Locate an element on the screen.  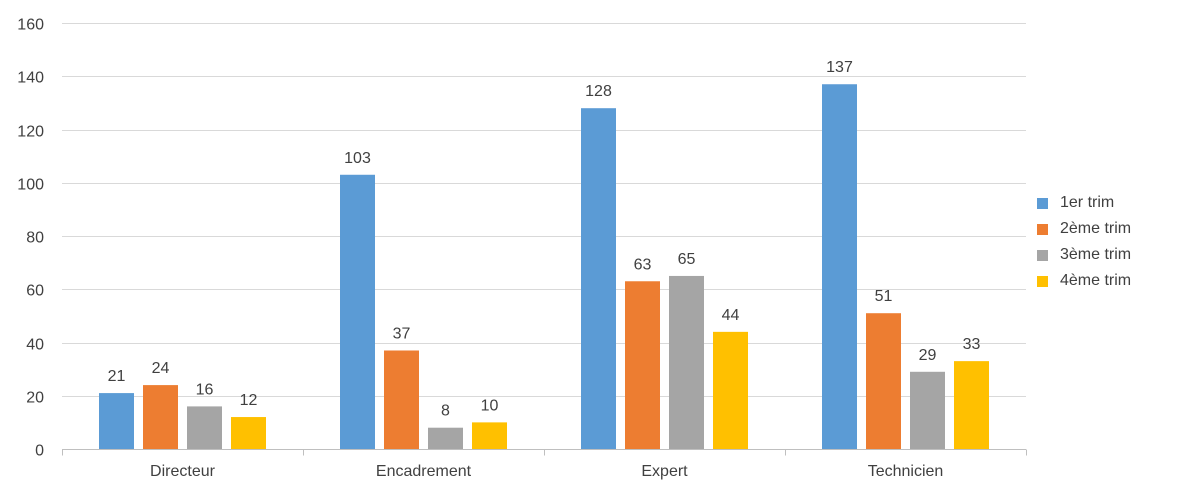
legend-item: 4ème trim is located at coordinates (1109, 281).